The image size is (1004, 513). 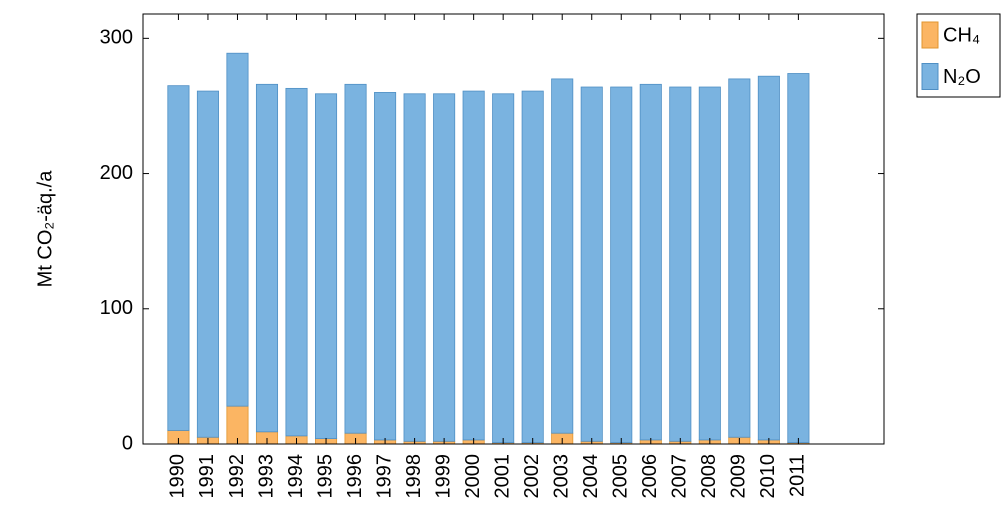 I want to click on x-tick-label: 1995, so click(x=325, y=476).